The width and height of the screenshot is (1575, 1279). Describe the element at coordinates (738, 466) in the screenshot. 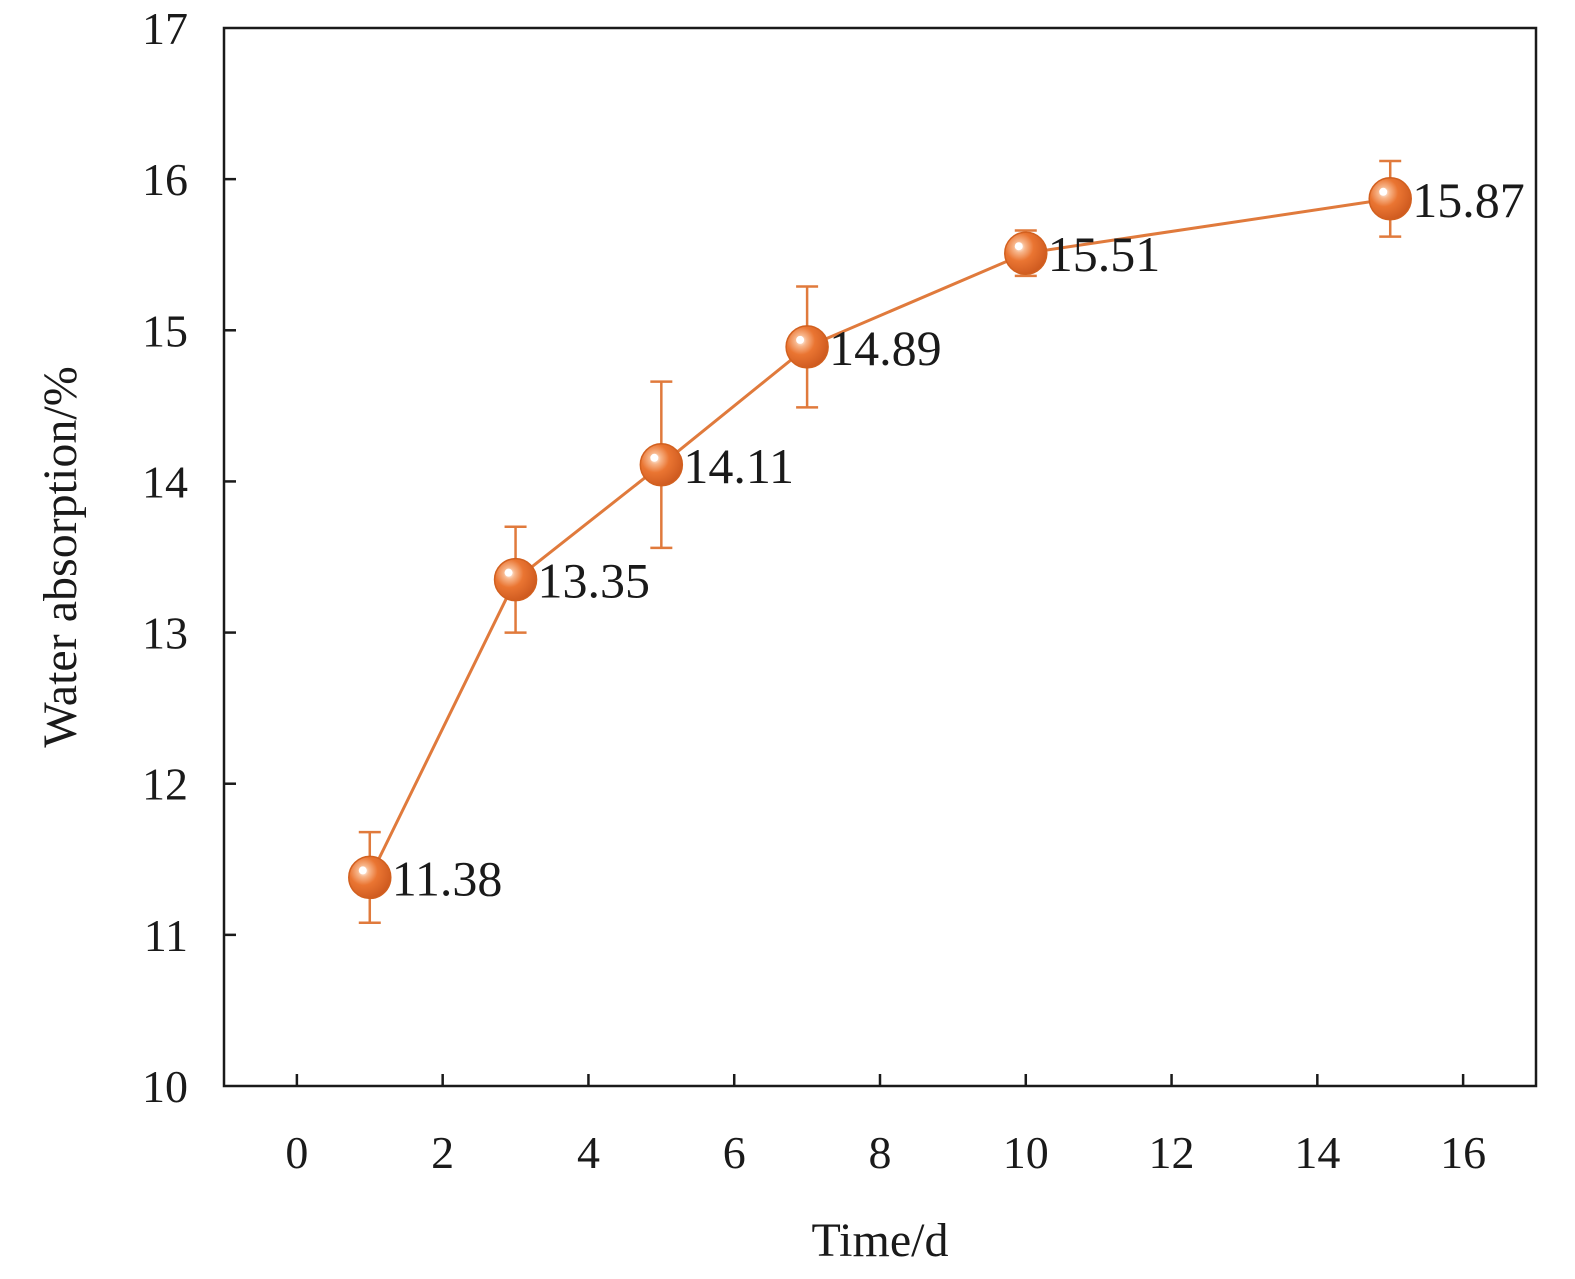

I see `data-label: 14.11` at that location.